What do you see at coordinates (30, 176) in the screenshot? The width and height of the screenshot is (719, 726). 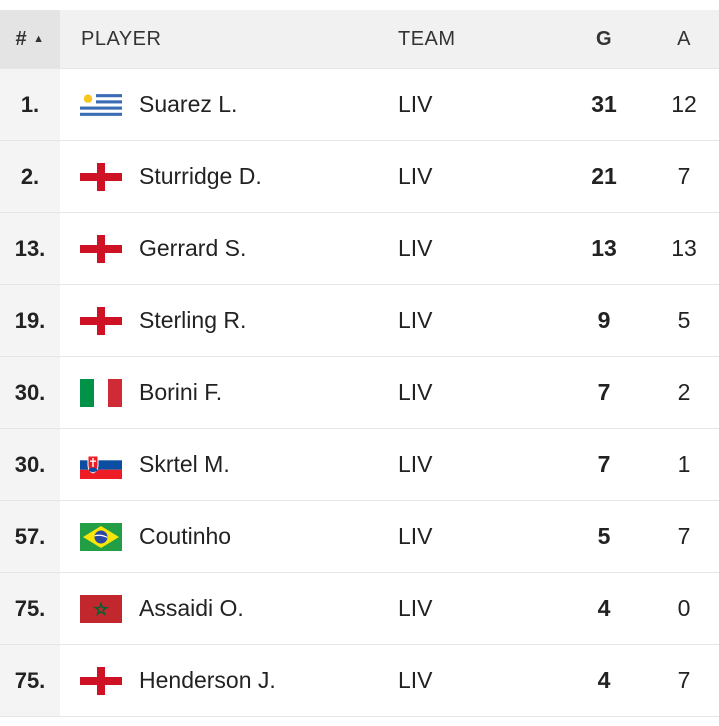 I see `rank-cell: 2.` at bounding box center [30, 176].